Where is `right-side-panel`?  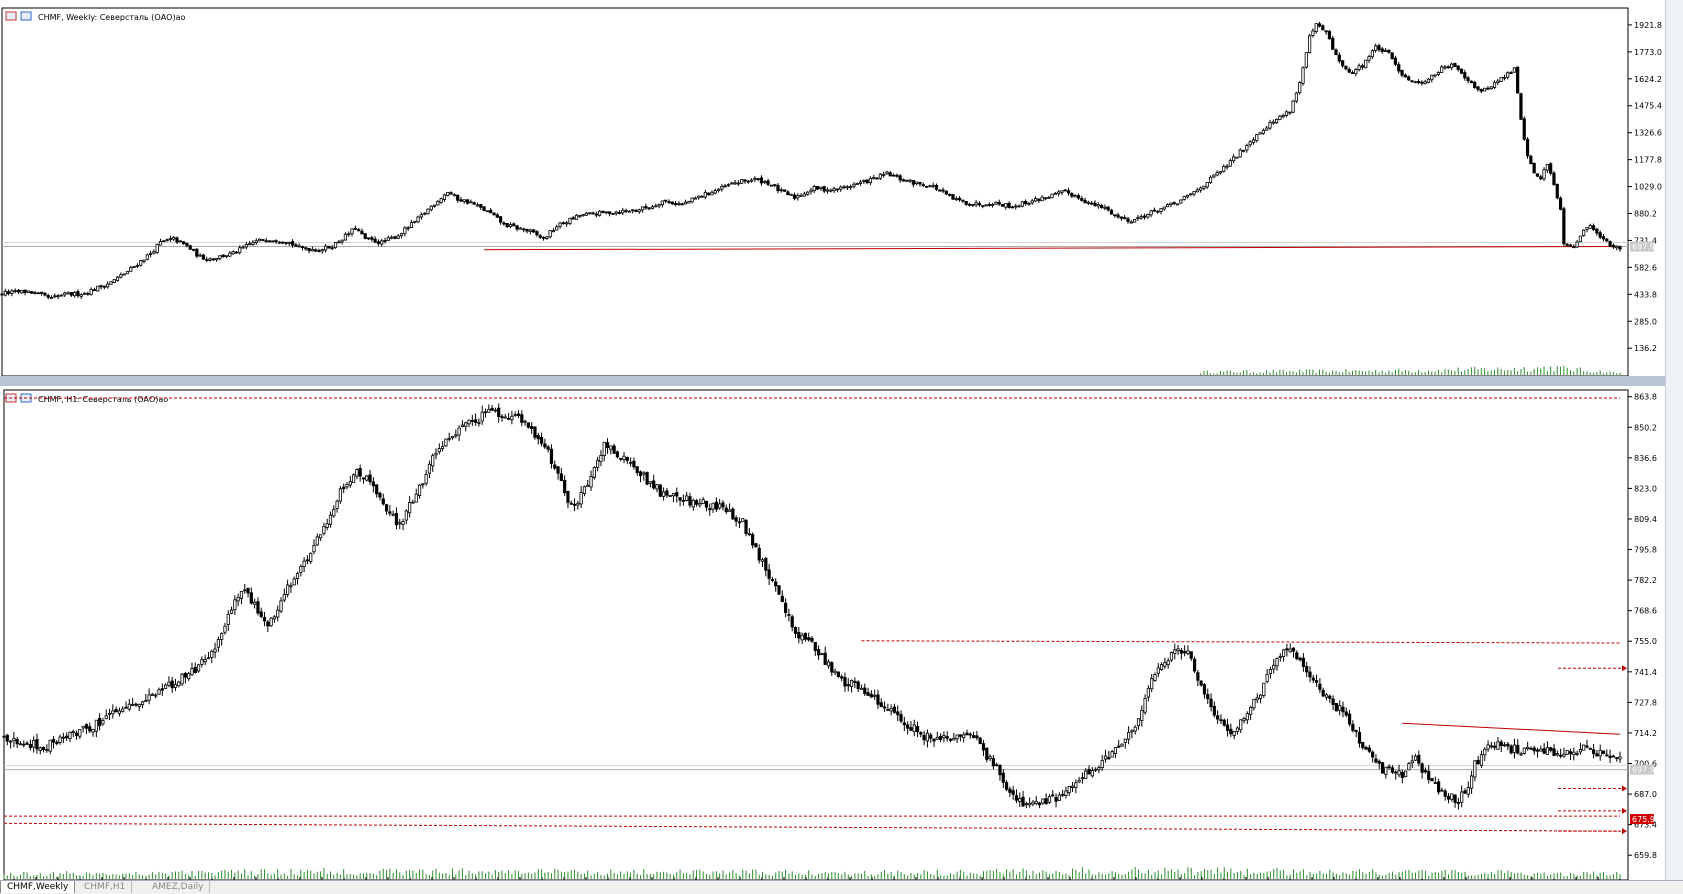 right-side-panel is located at coordinates (1674, 440).